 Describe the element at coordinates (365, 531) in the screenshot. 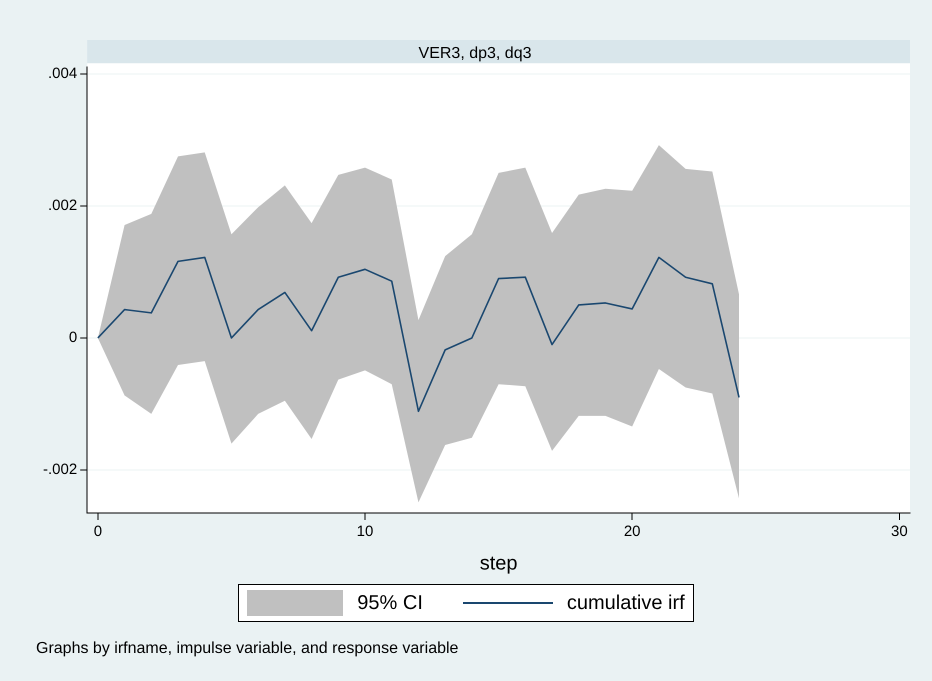

I see `x-tick-label: 10` at that location.